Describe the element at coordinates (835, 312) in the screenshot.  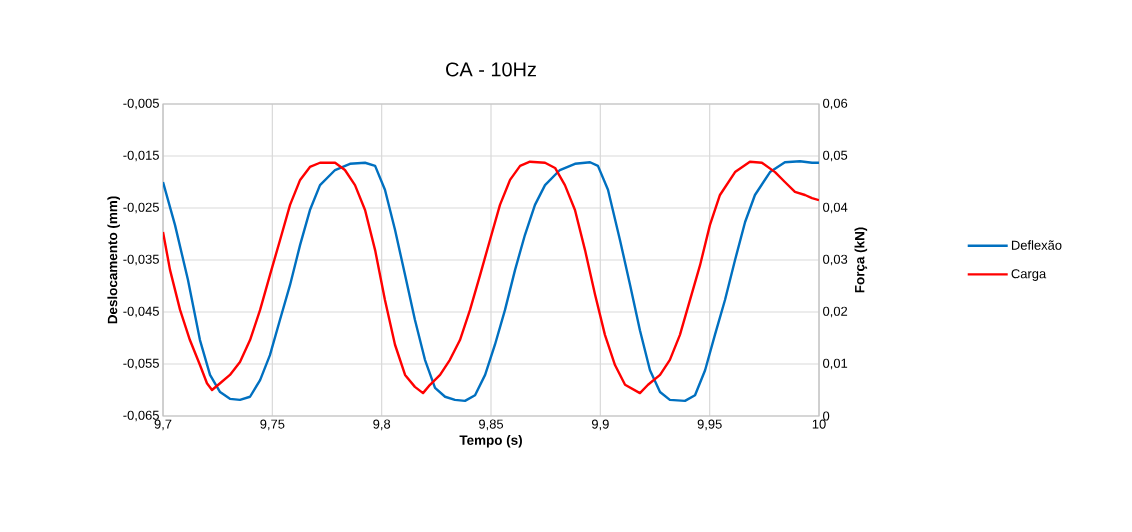
I see `y2-tick-label: 0,02` at that location.